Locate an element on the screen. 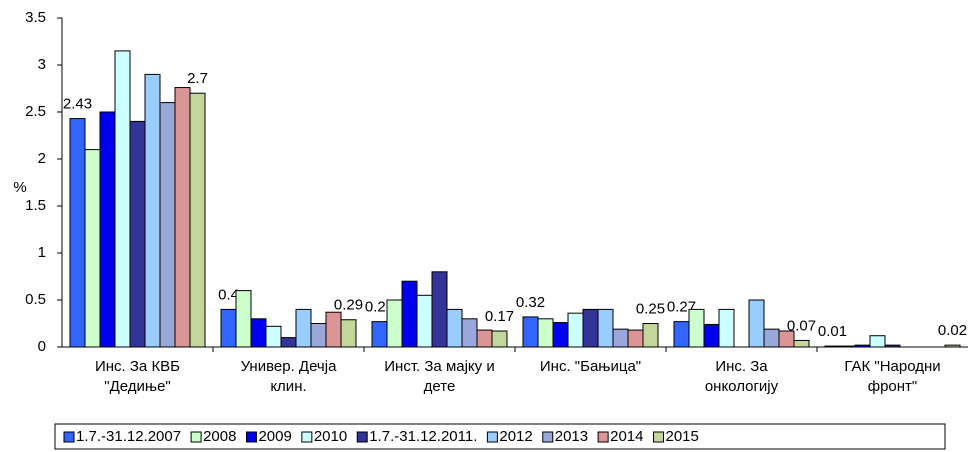  legend-label: 1.7.-31.12.2007 is located at coordinates (128, 436).